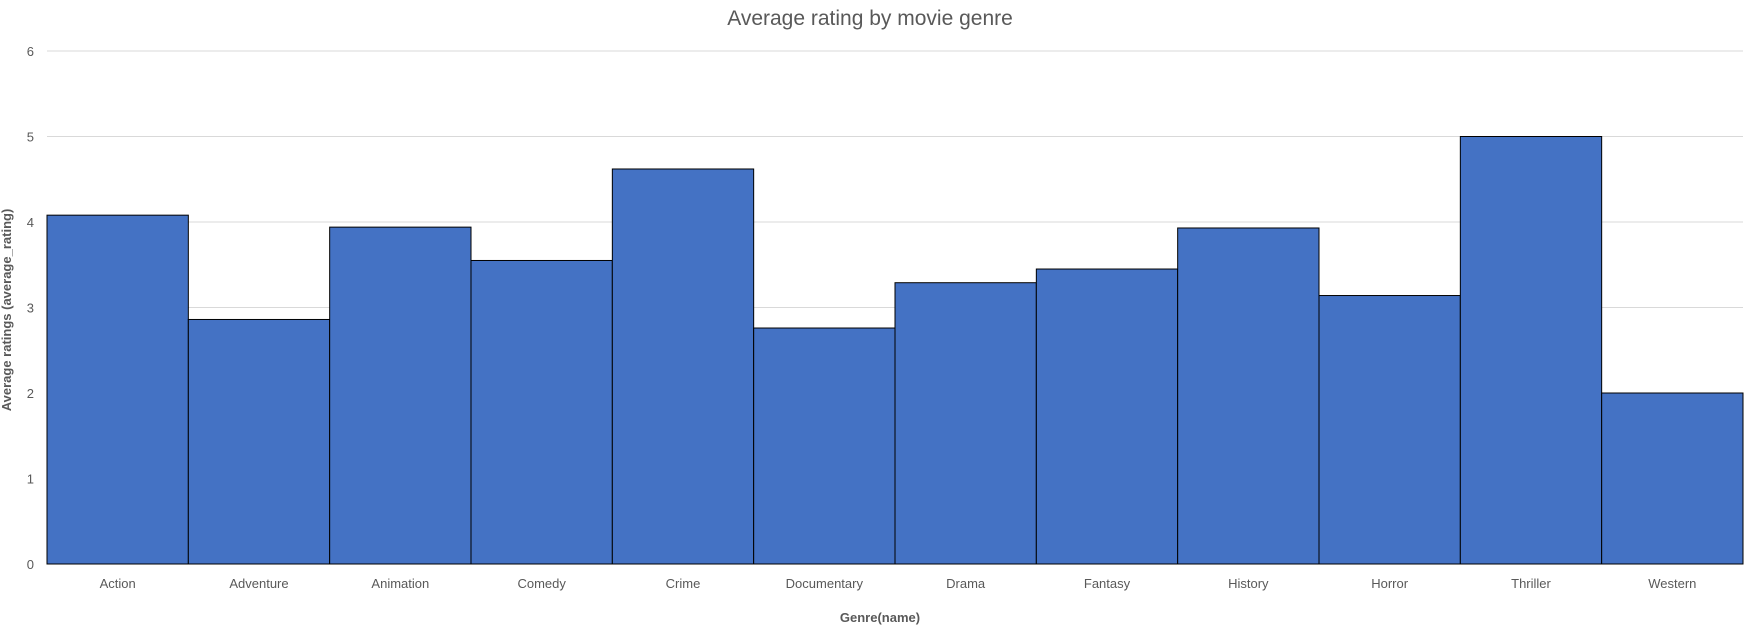  Describe the element at coordinates (880, 617) in the screenshot. I see `x-axis-title: Genre(name)` at that location.